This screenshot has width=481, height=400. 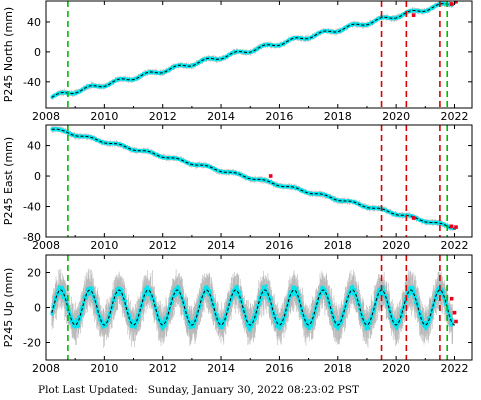 I want to click on x-tick-label: 2020, so click(x=396, y=116).